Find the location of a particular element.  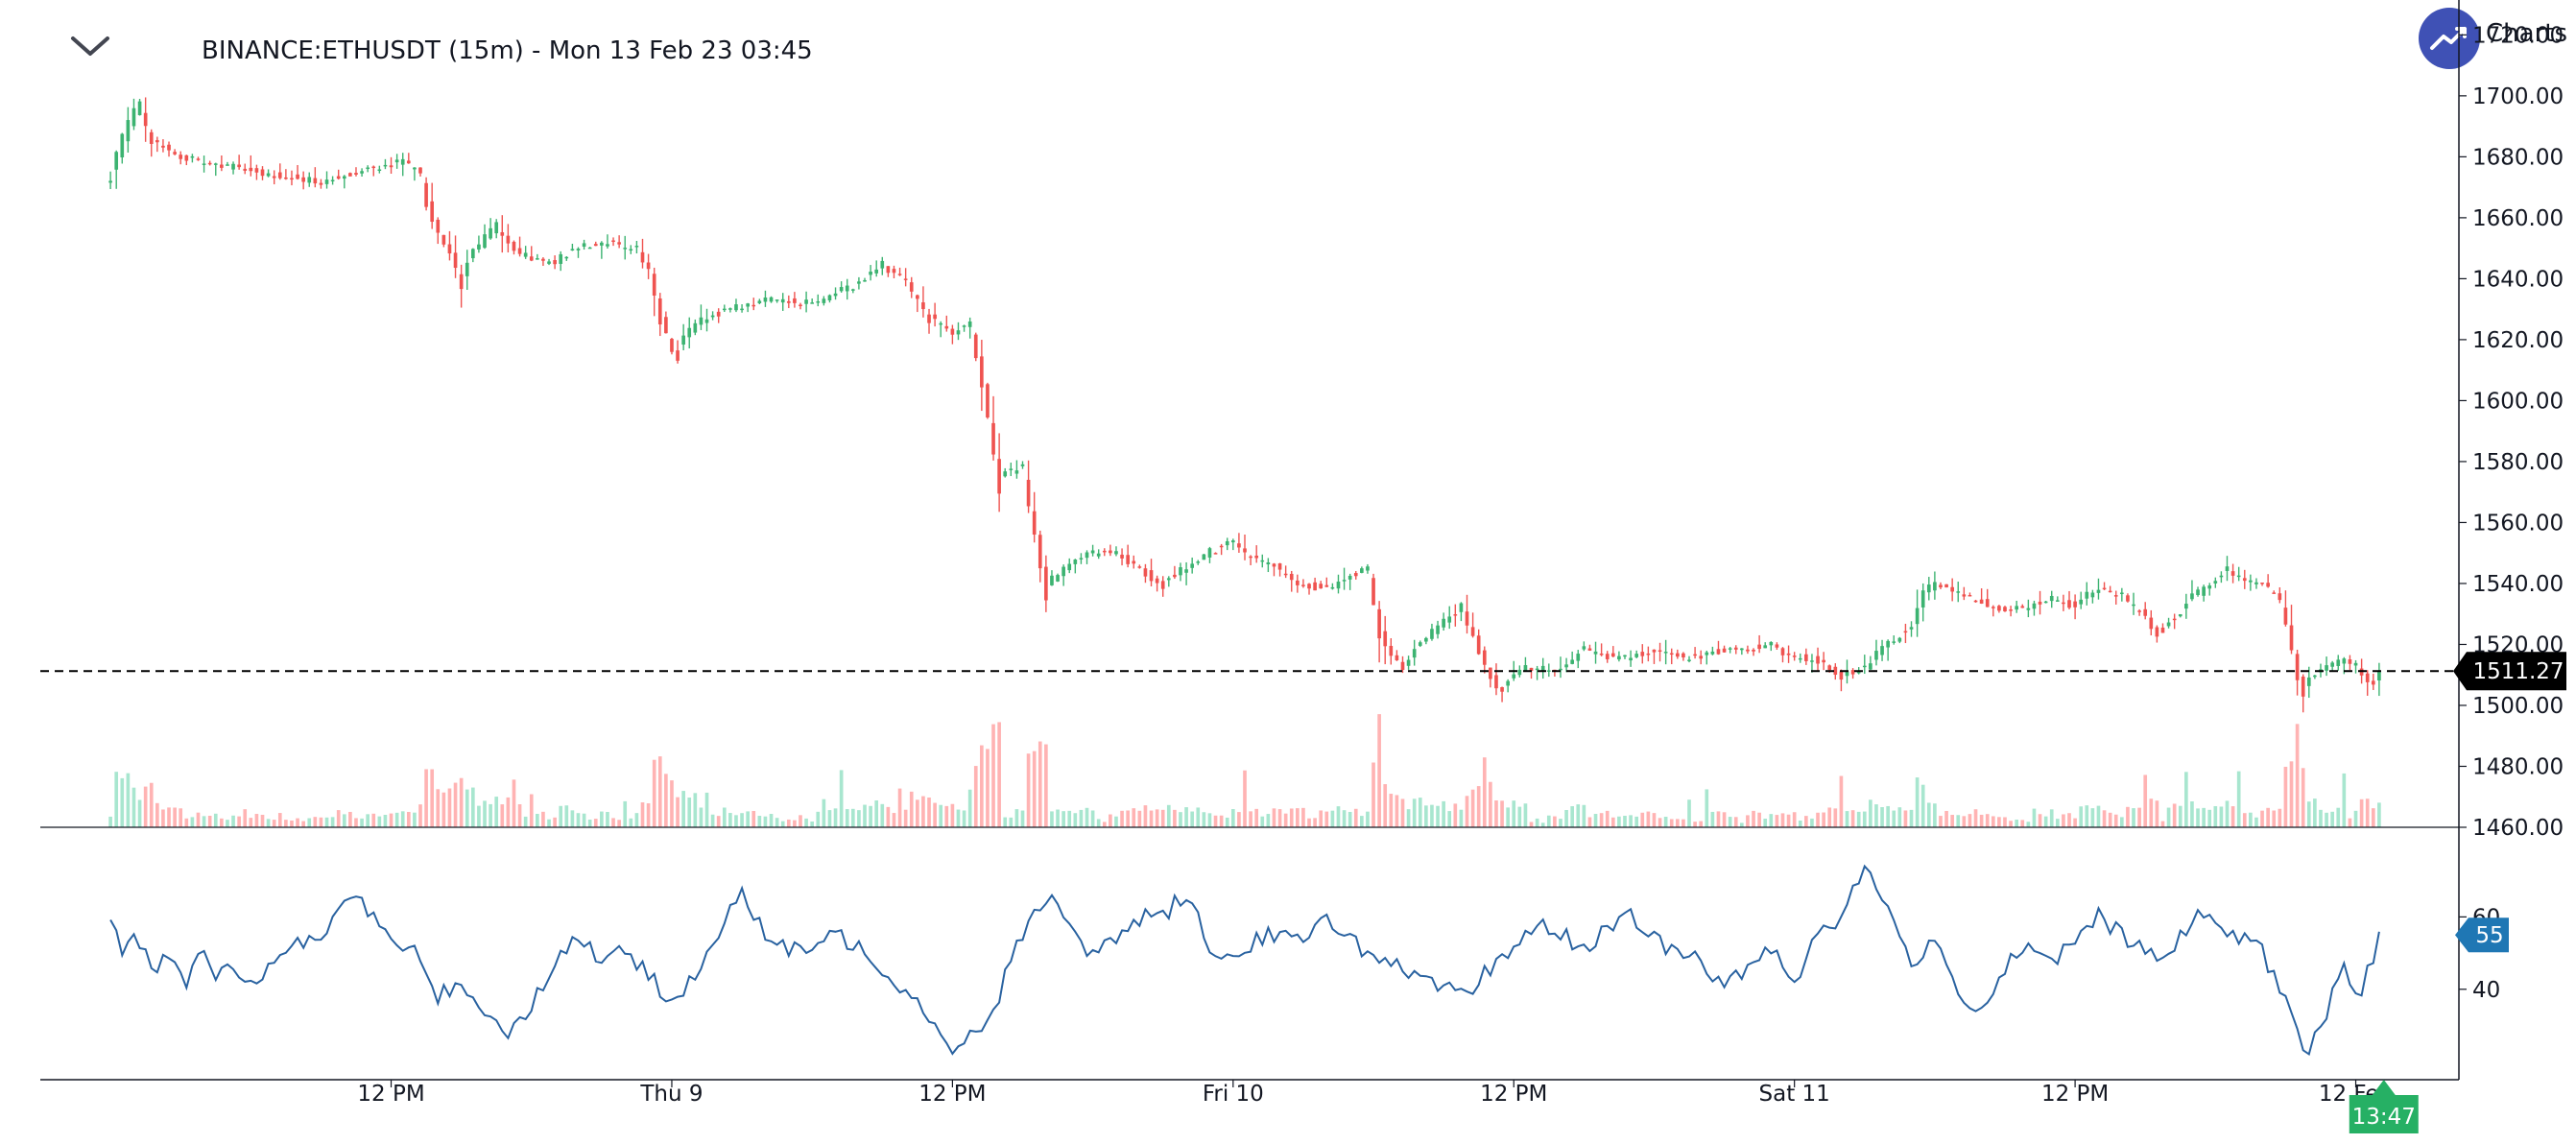

collapse-button is located at coordinates (90, 49).